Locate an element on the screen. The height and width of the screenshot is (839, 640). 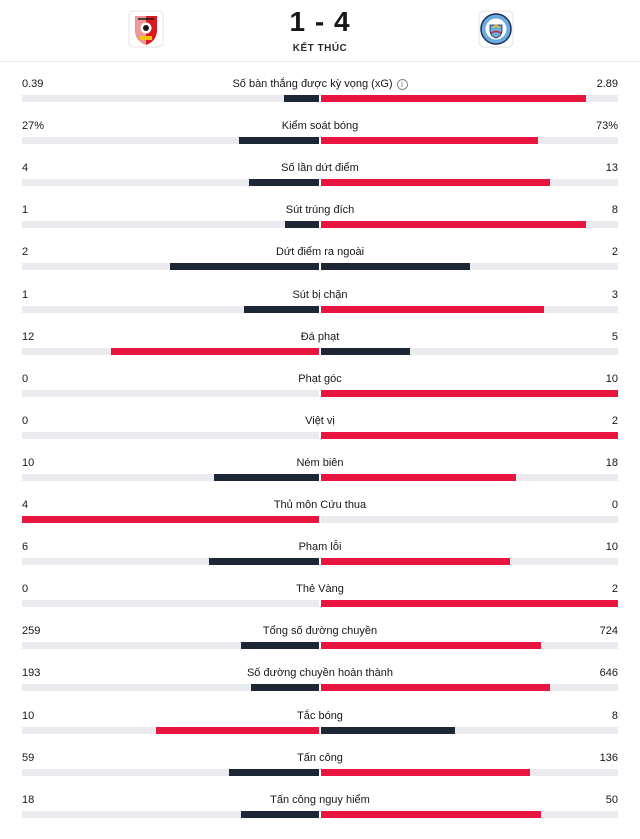
stat-home-value: 27% is located at coordinates (33, 126).